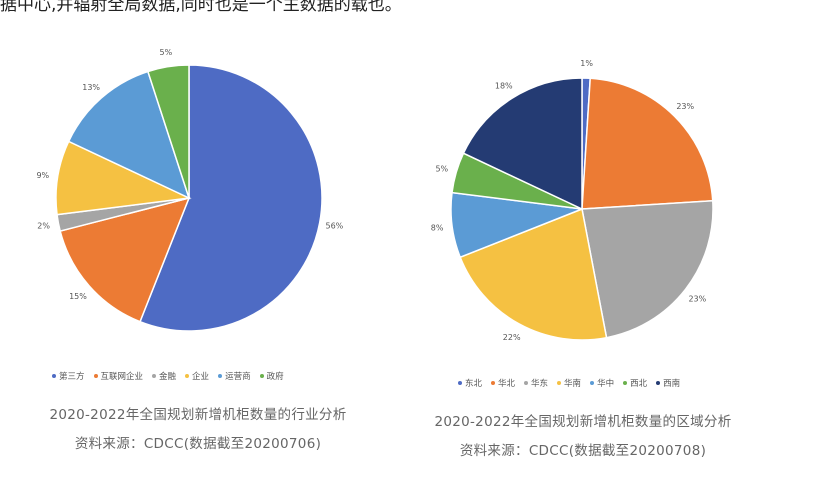  I want to click on legend-item-金融: 金融, so click(164, 376).